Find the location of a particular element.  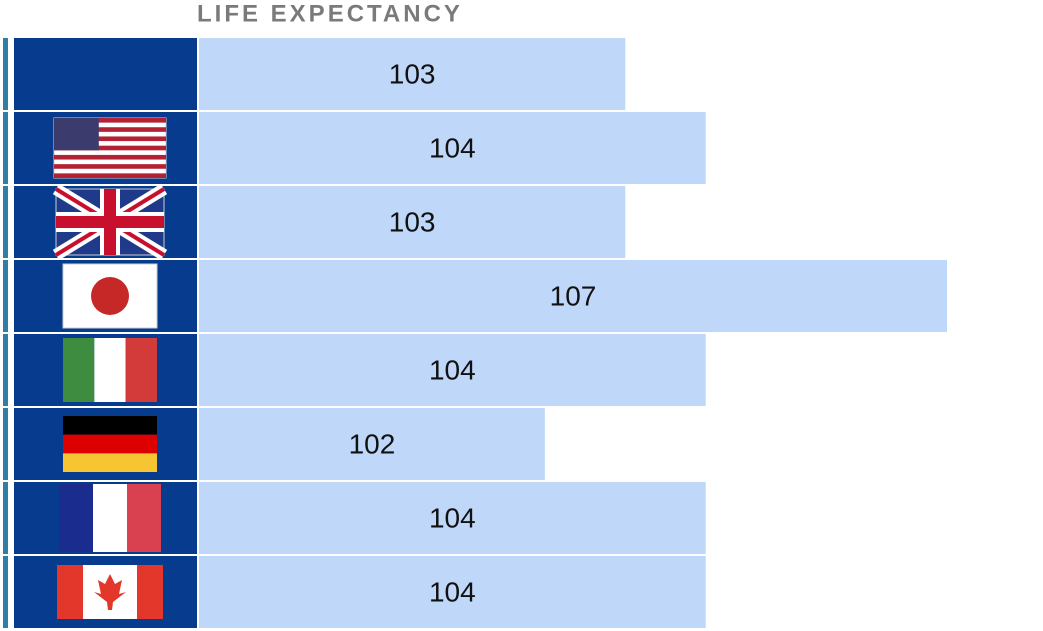

flag-sun is located at coordinates (110, 296).